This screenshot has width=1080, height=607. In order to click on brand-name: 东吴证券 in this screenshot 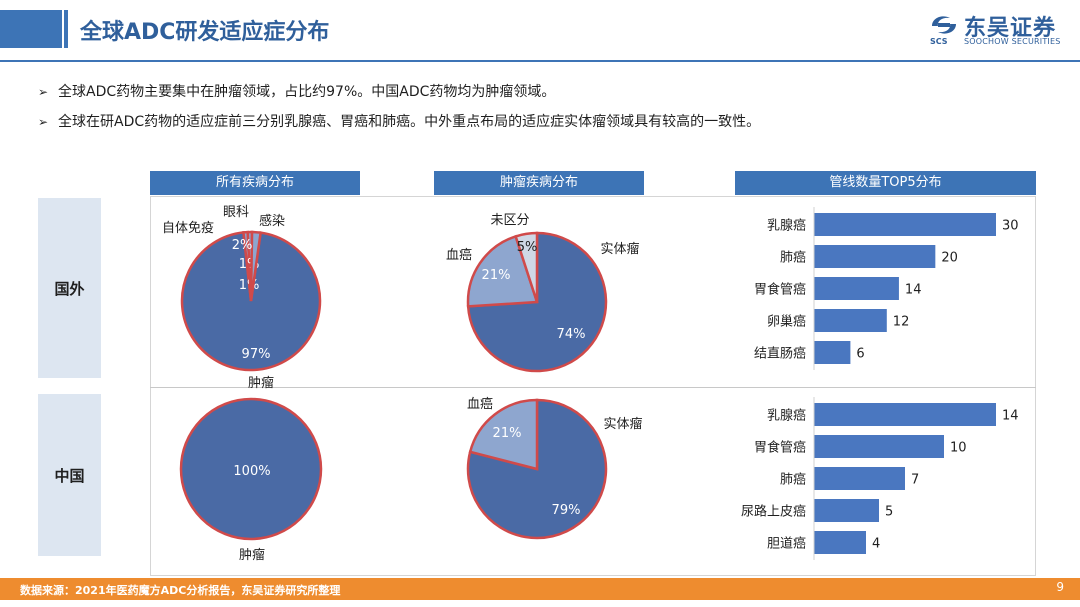, I will do `click(1010, 28)`.